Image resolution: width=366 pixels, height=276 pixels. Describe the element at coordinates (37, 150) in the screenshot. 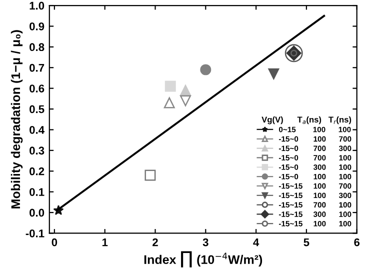

I see `y-tick-label: 0.3` at that location.